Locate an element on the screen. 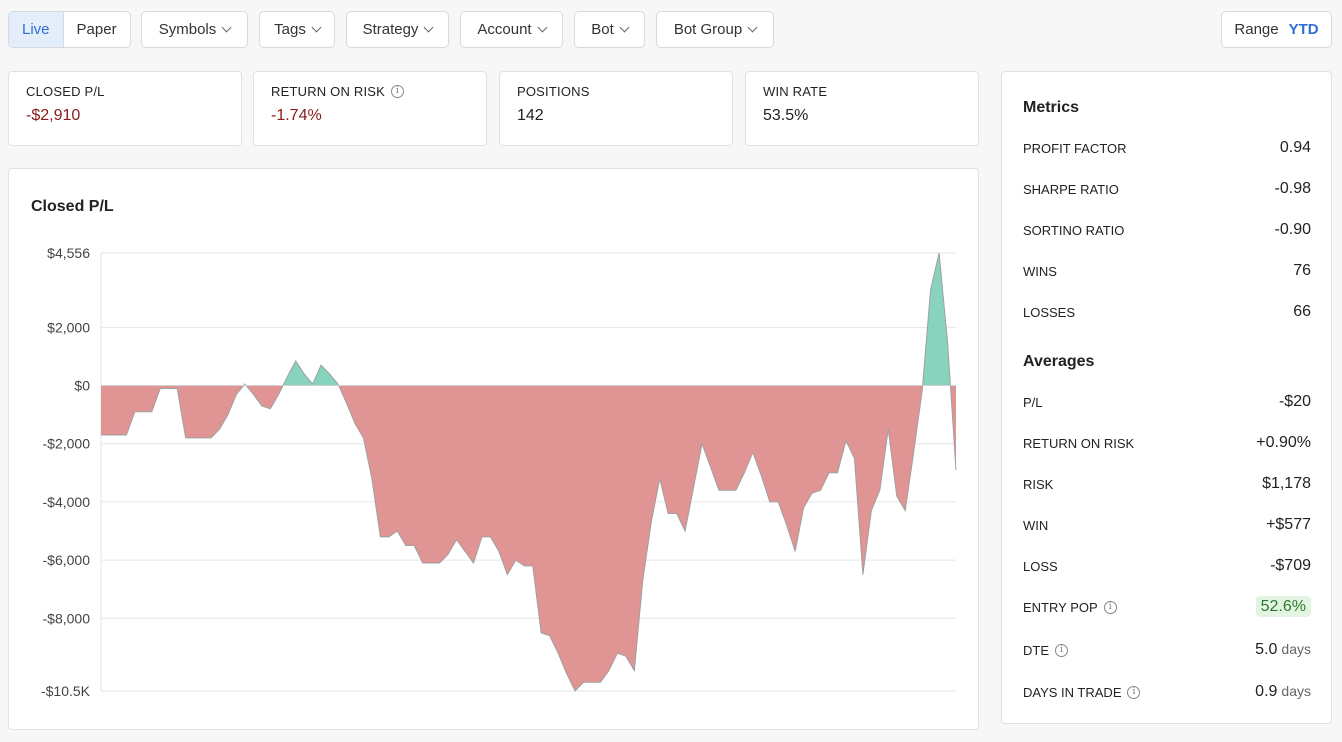 The height and width of the screenshot is (742, 1342). win-rate-card: WIN RATE 53.5% is located at coordinates (862, 108).